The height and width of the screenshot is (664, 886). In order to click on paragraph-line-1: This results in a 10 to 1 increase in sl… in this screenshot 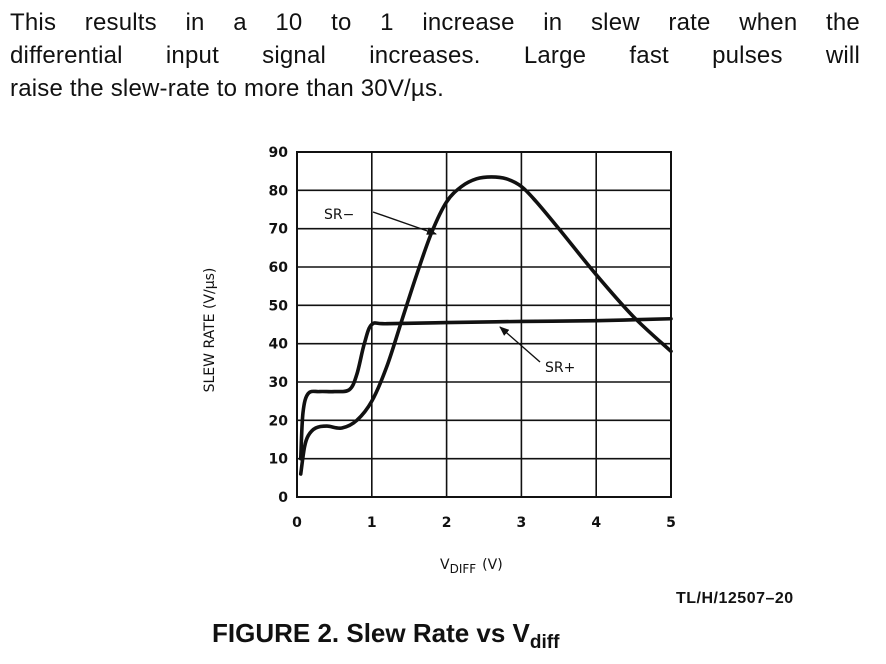, I will do `click(435, 22)`.